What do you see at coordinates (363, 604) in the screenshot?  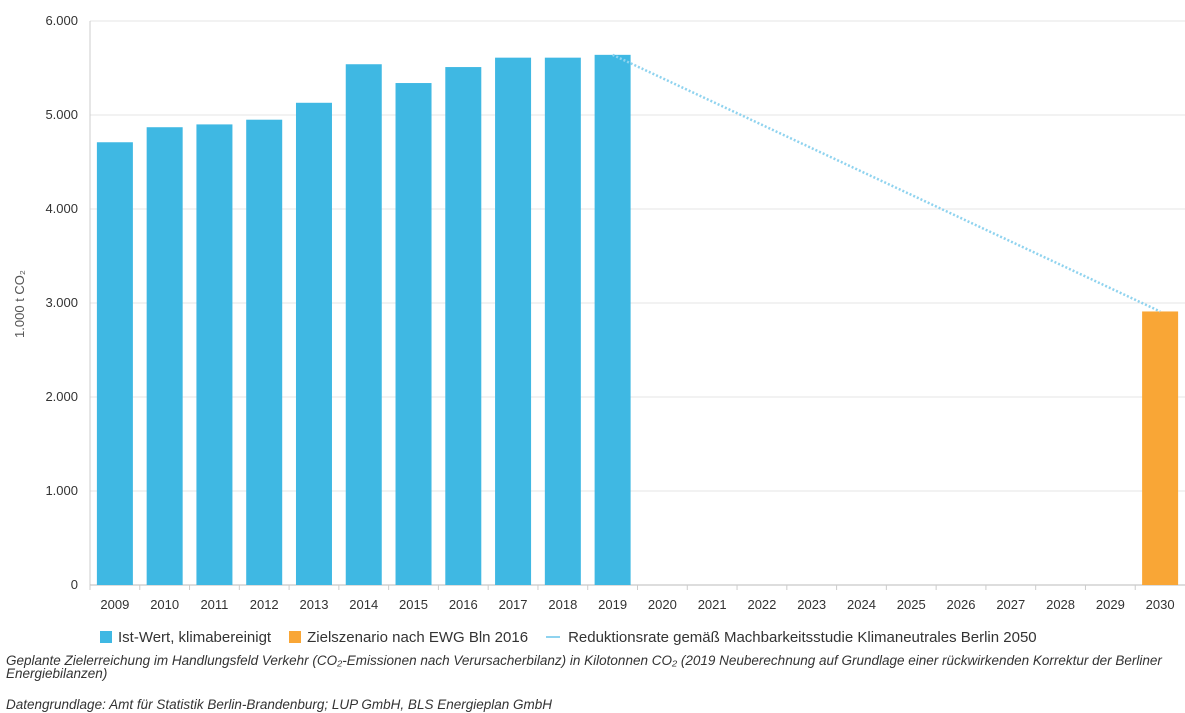 I see `x-tick-label: 2014` at bounding box center [363, 604].